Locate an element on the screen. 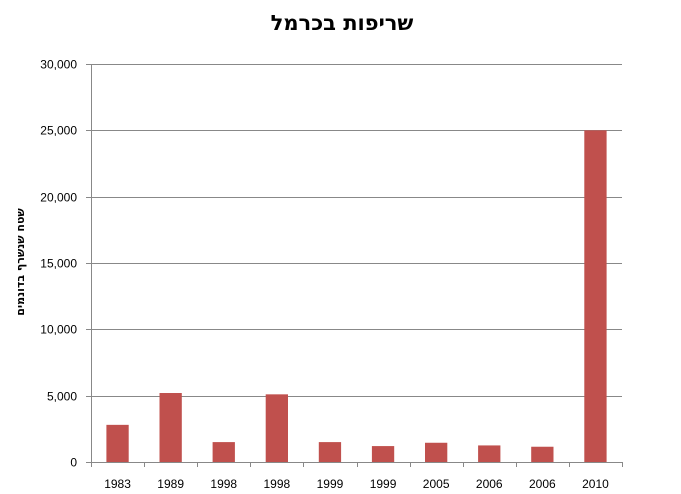  y-tick-label: 0 is located at coordinates (73, 463).